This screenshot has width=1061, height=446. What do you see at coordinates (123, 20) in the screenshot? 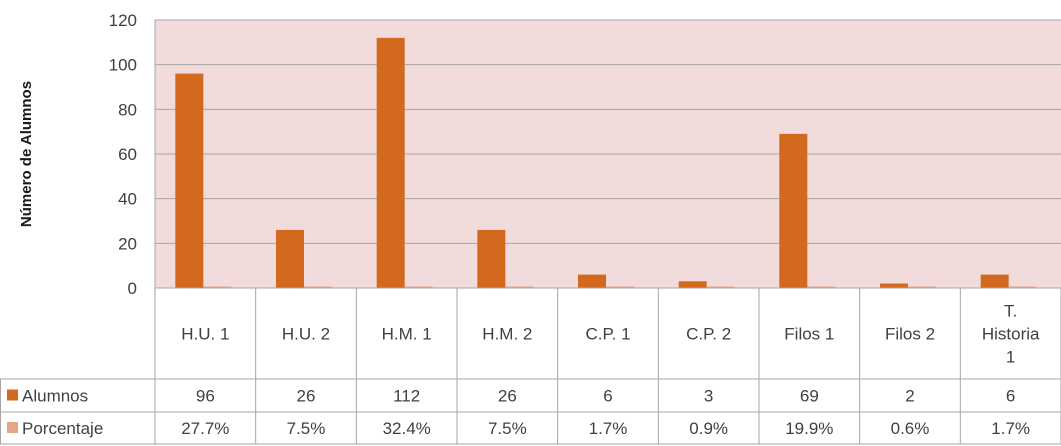
I see `y-tick-label: 120` at bounding box center [123, 20].